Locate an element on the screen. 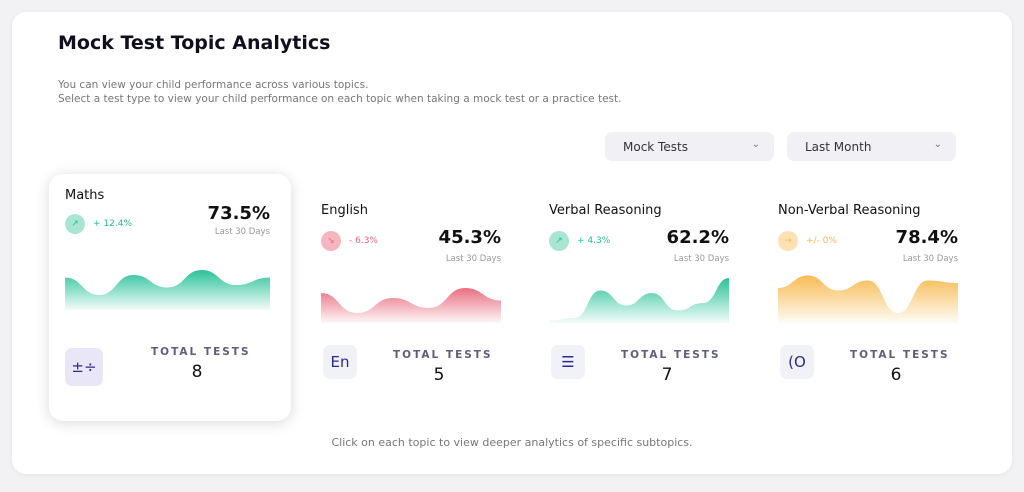 This screenshot has width=1024, height=492. shapes-icon: (O is located at coordinates (797, 362).